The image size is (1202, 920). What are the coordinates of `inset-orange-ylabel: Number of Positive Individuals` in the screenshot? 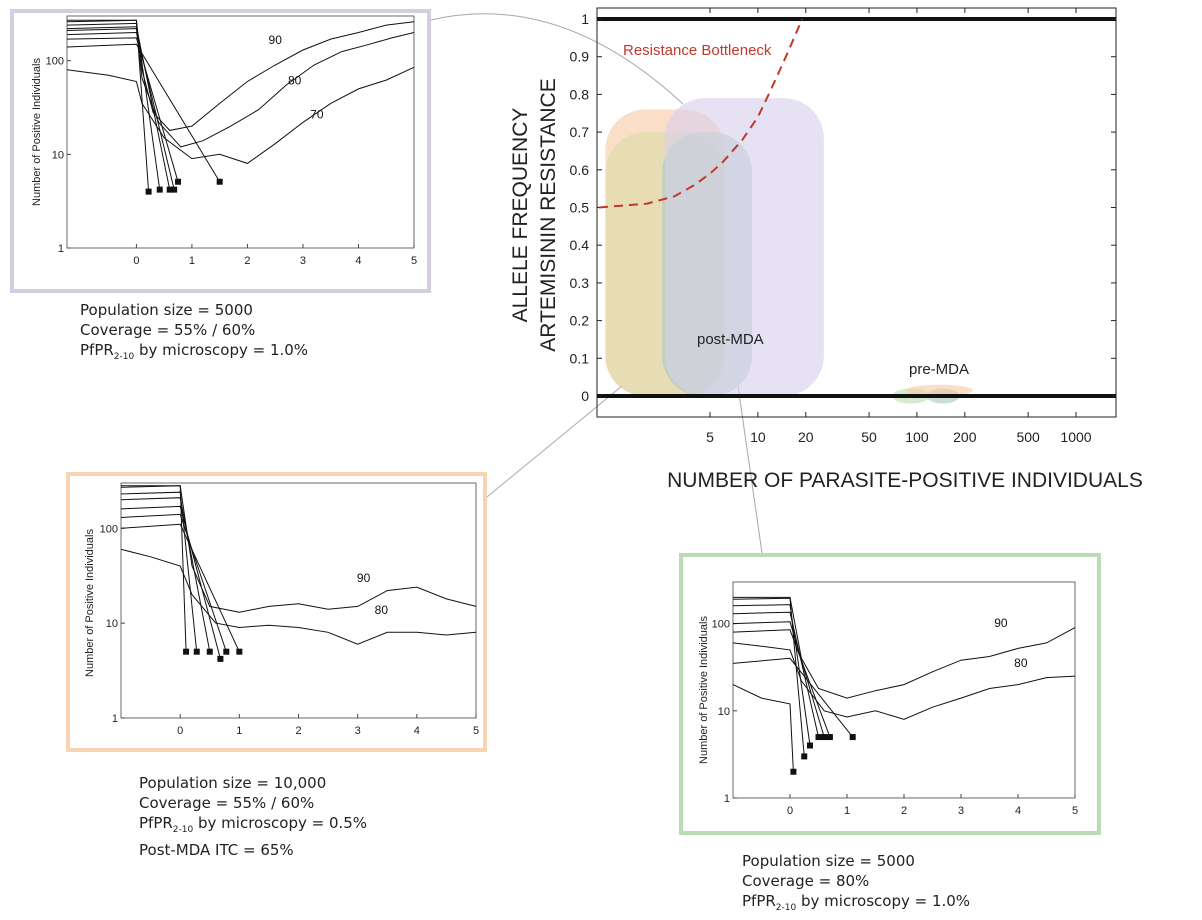 It's located at (90, 603).